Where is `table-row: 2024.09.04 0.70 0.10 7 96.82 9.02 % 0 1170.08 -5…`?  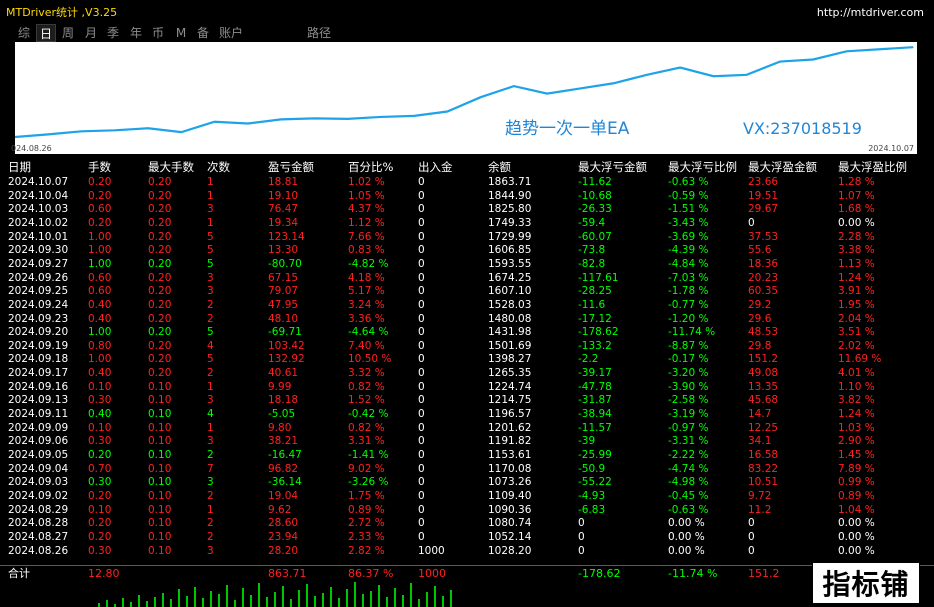 table-row: 2024.09.04 0.70 0.10 7 96.82 9.02 % 0 1170.08 -5… is located at coordinates (467, 470).